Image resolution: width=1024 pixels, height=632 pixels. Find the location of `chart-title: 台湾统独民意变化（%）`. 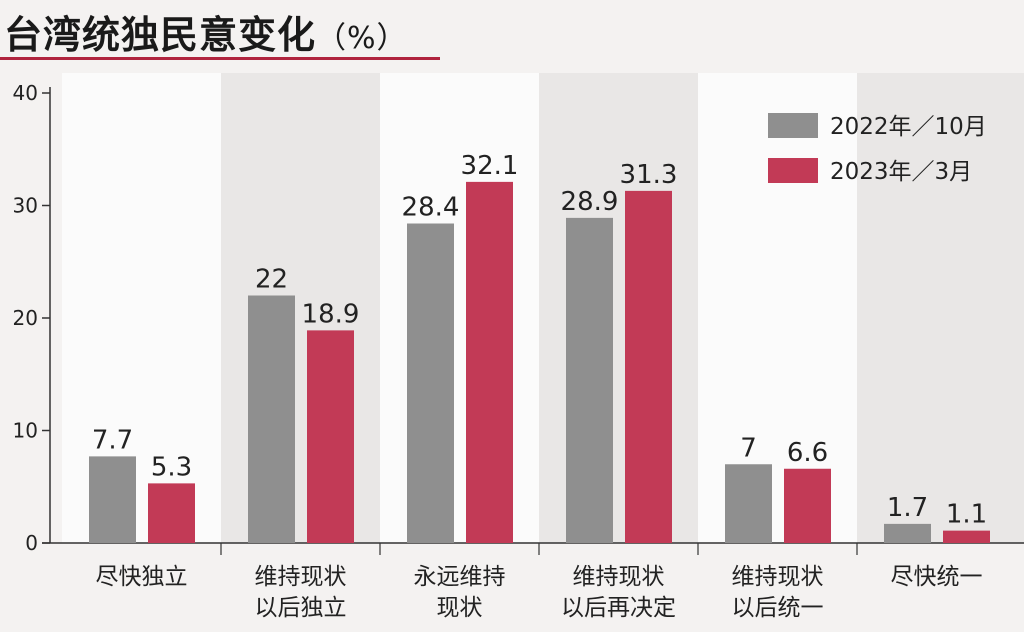

chart-title: 台湾统独民意变化（%） is located at coordinates (206, 31).